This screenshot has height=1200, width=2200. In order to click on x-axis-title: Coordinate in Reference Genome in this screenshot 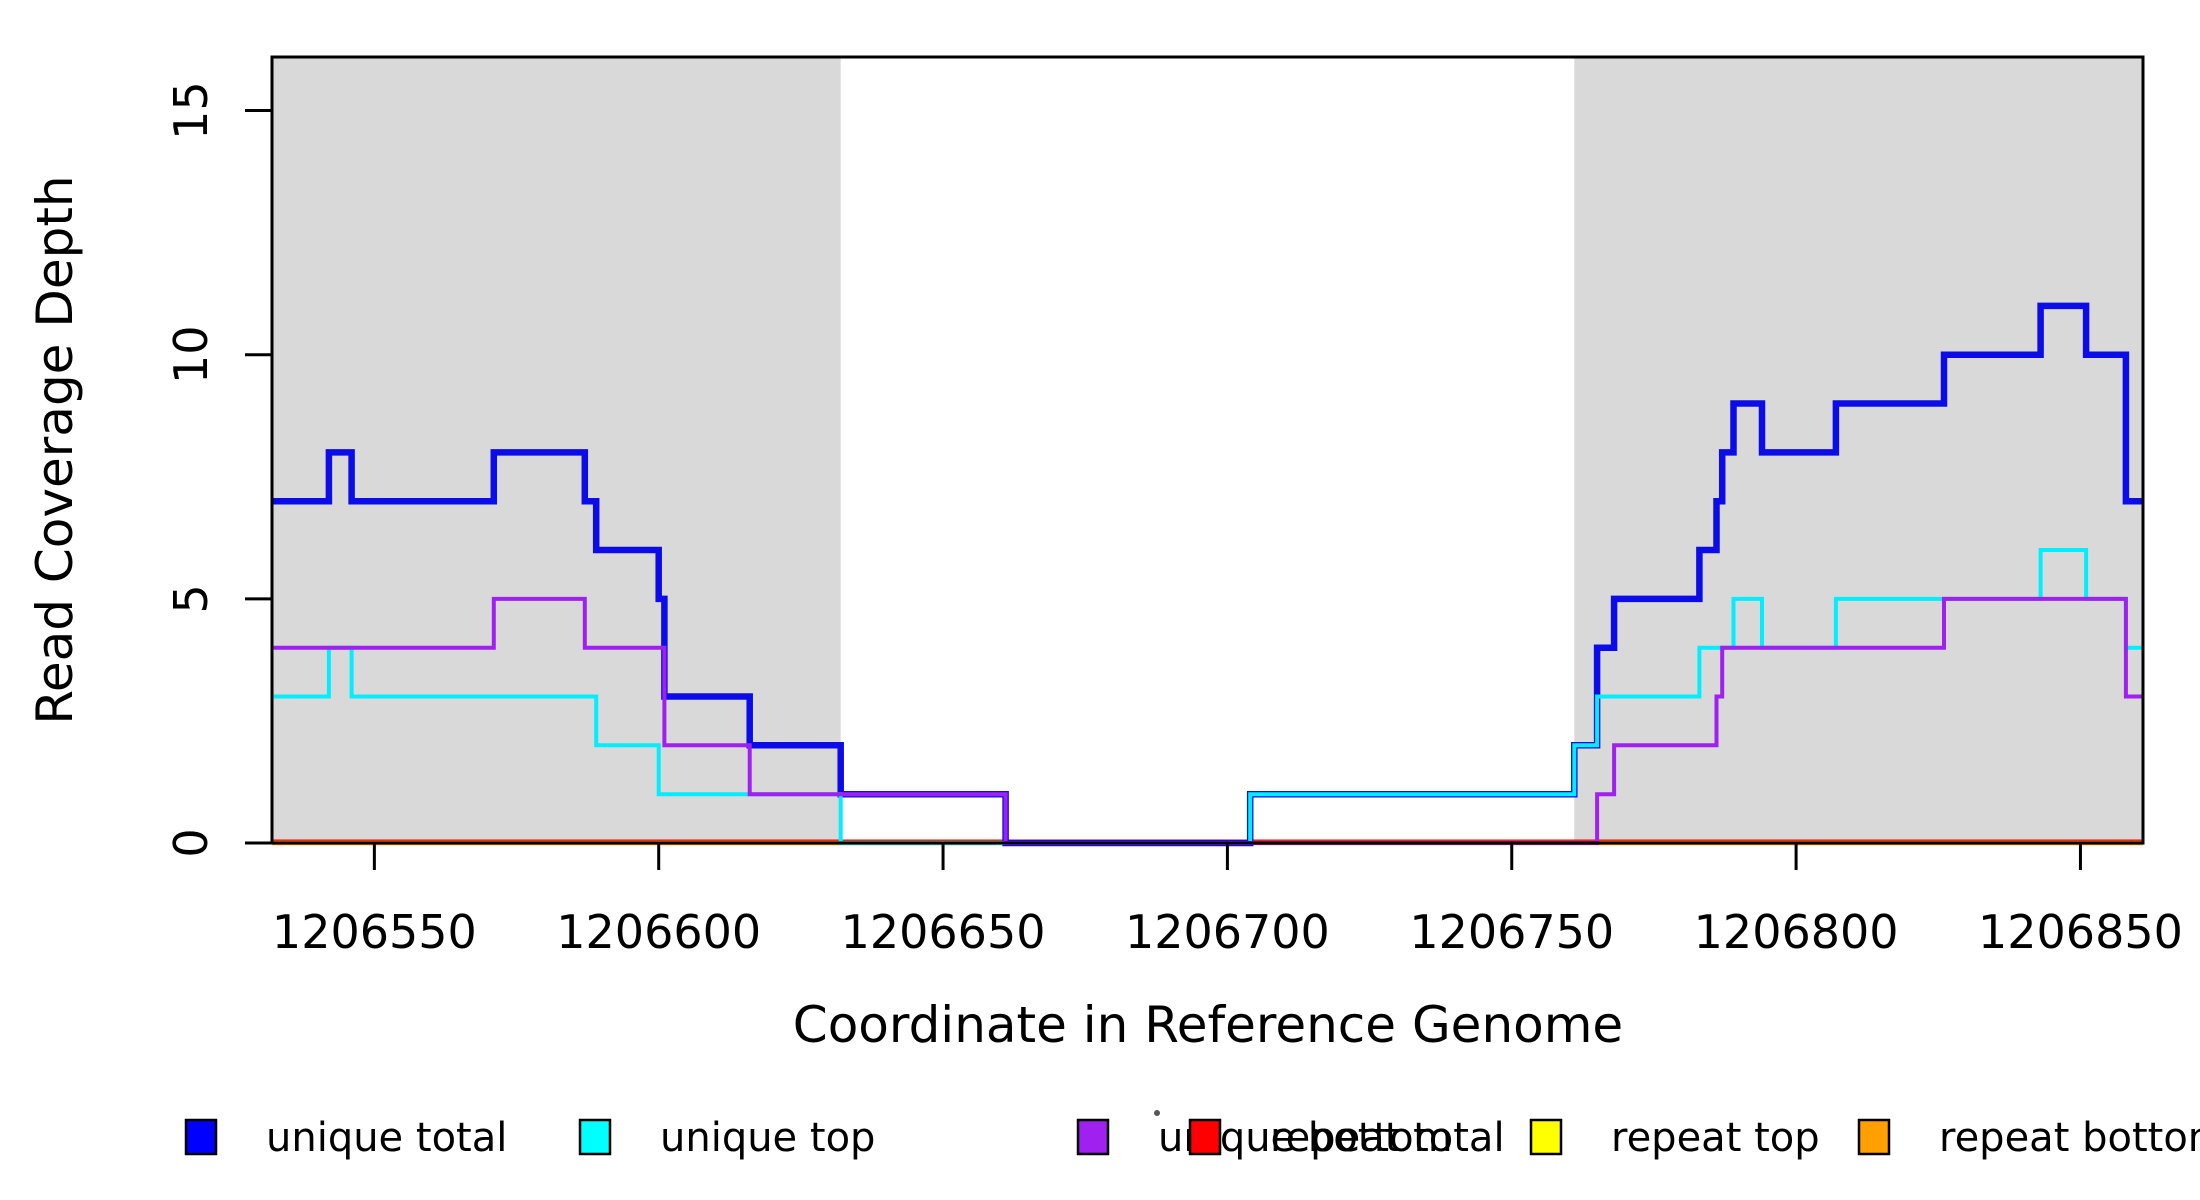, I will do `click(1208, 1025)`.